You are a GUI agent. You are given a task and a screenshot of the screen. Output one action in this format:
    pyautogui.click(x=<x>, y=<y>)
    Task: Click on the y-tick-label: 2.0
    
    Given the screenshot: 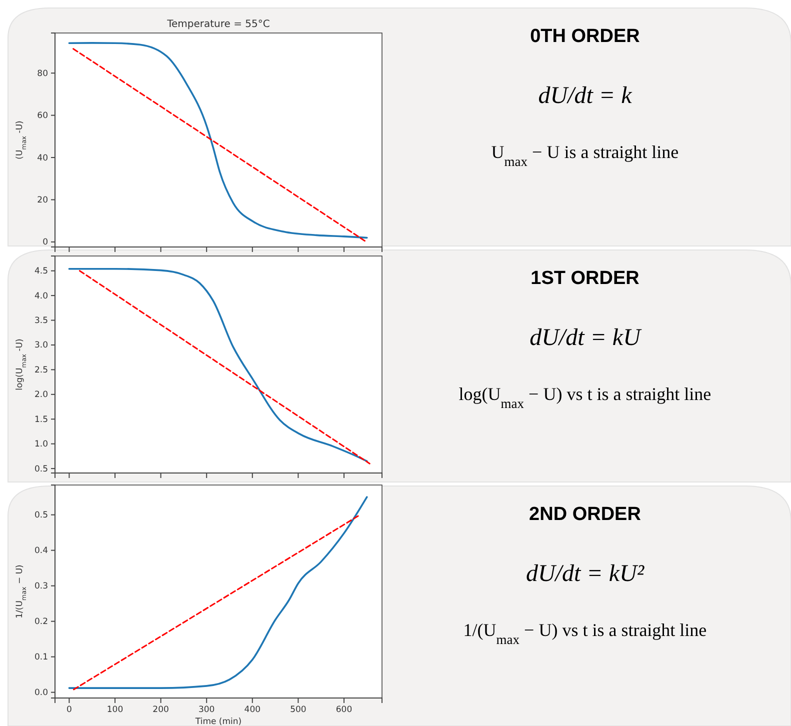 What is the action you would take?
    pyautogui.click(x=41, y=395)
    